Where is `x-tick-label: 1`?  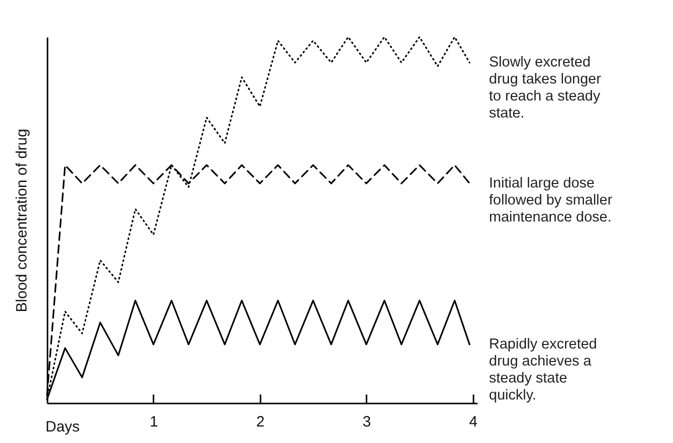 x-tick-label: 1 is located at coordinates (154, 422).